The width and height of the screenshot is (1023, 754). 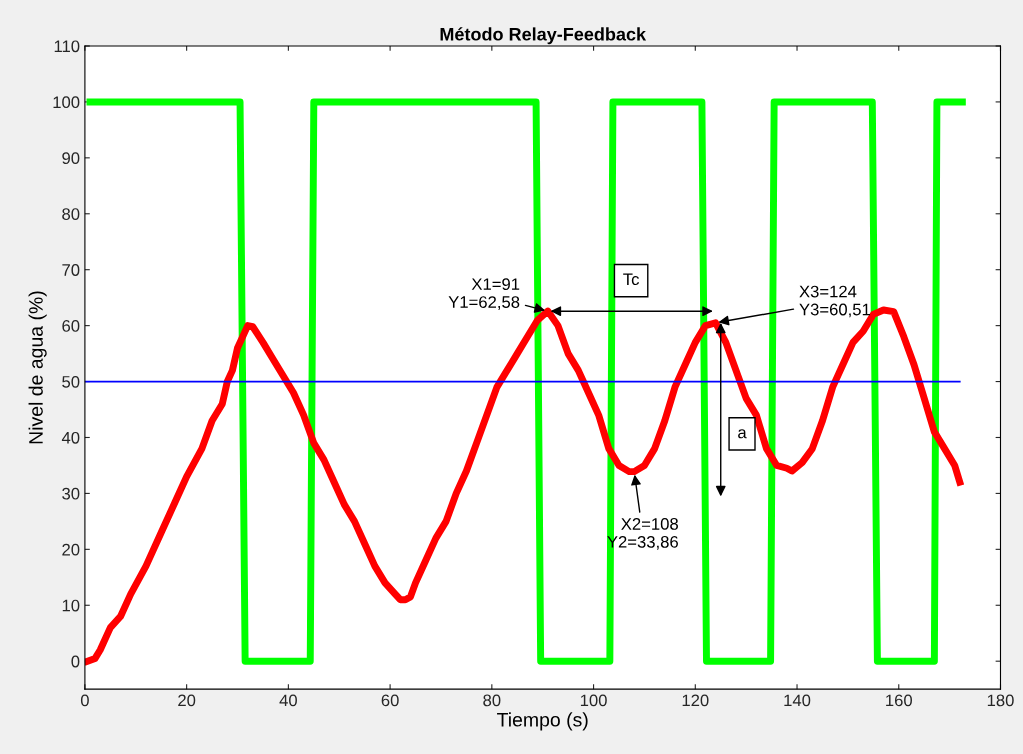 I want to click on annotation: Tc, so click(x=631, y=279).